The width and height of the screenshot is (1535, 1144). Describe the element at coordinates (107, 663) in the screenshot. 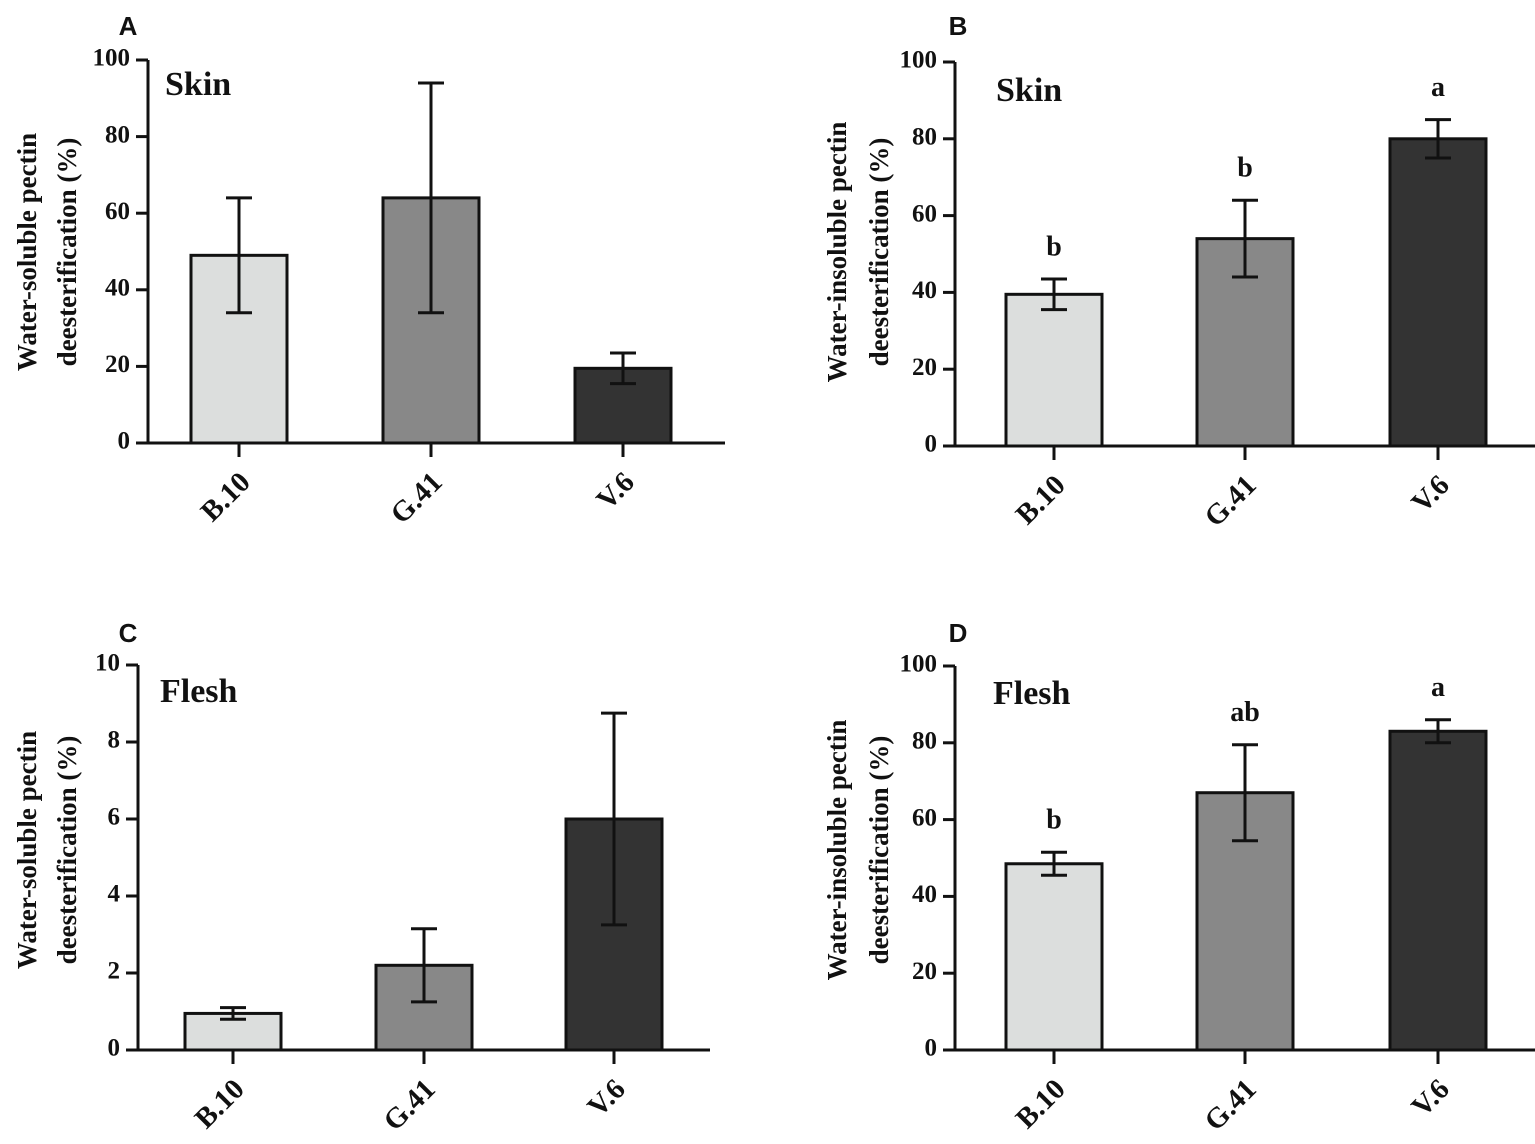

I see `y-tick-label: 10` at that location.